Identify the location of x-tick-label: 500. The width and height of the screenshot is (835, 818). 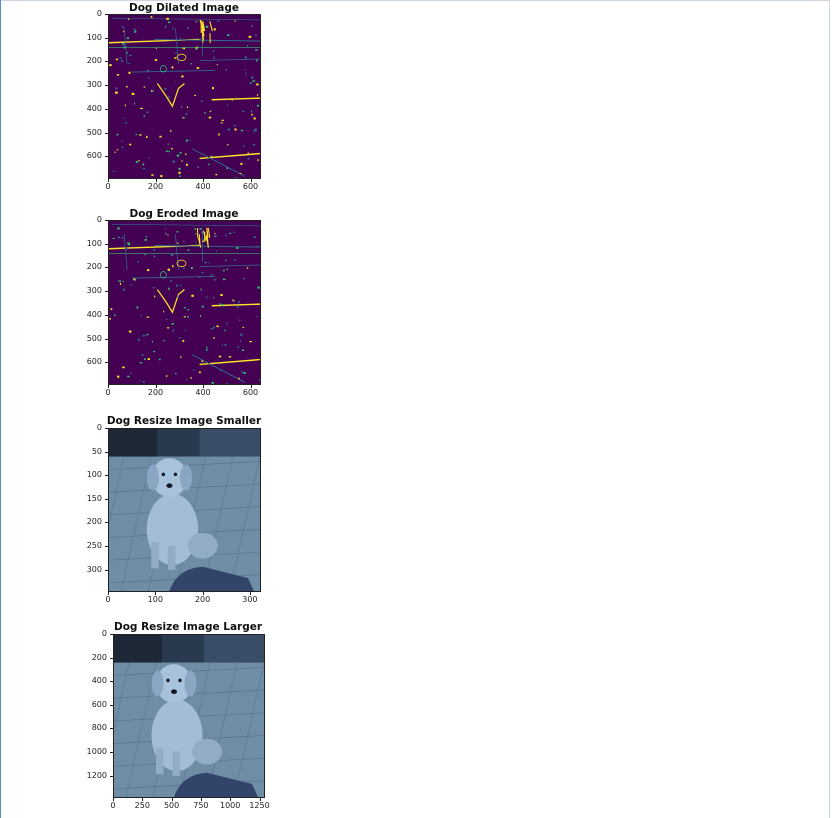
(171, 805).